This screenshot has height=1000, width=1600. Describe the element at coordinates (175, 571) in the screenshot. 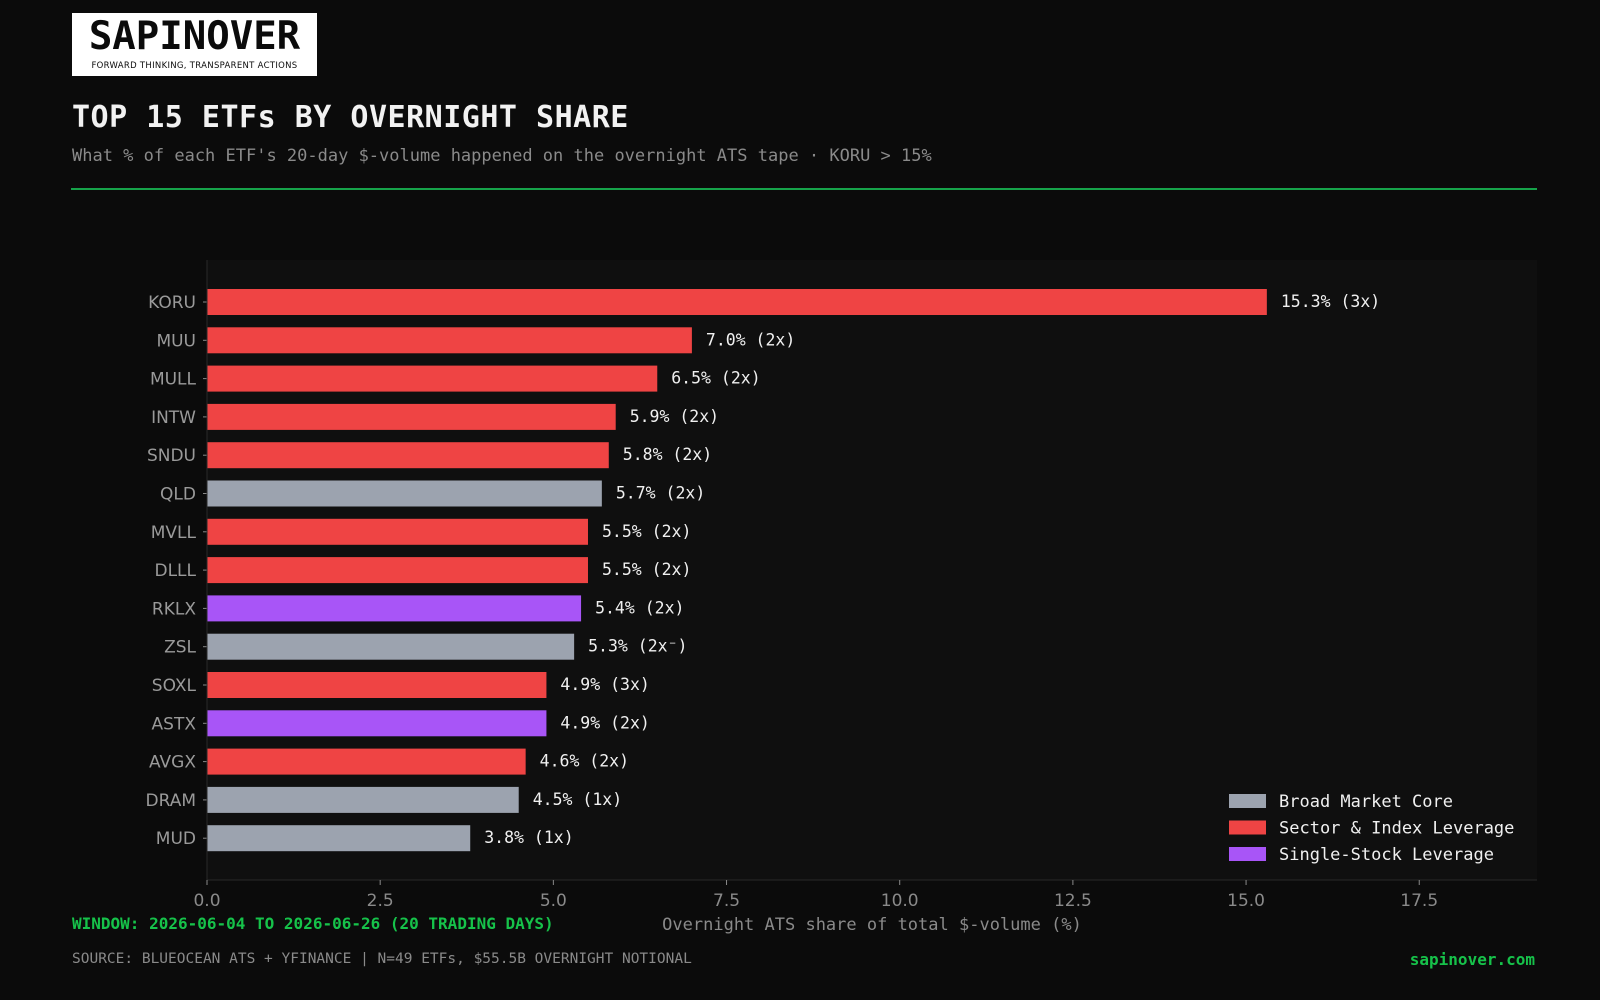

I see `ytick-label-dlll: DLLL` at that location.